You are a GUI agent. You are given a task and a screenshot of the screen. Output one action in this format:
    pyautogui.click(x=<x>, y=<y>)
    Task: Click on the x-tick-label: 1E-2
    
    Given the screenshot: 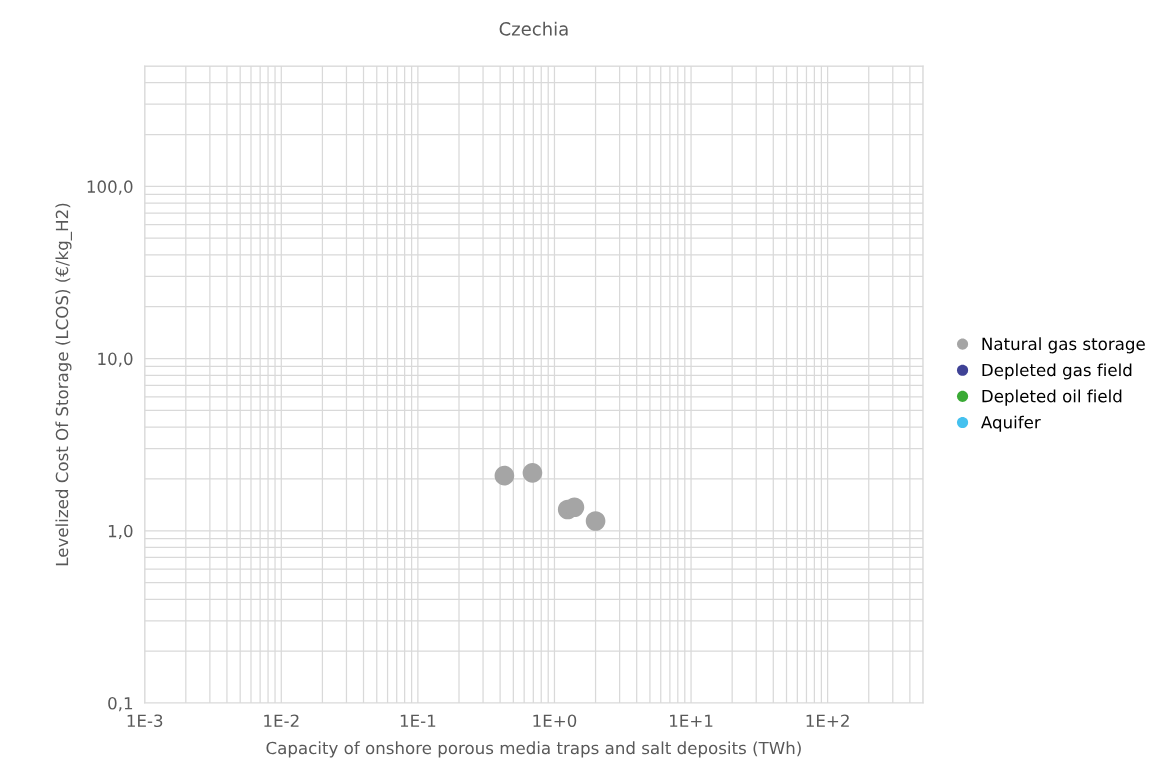 What is the action you would take?
    pyautogui.click(x=281, y=720)
    